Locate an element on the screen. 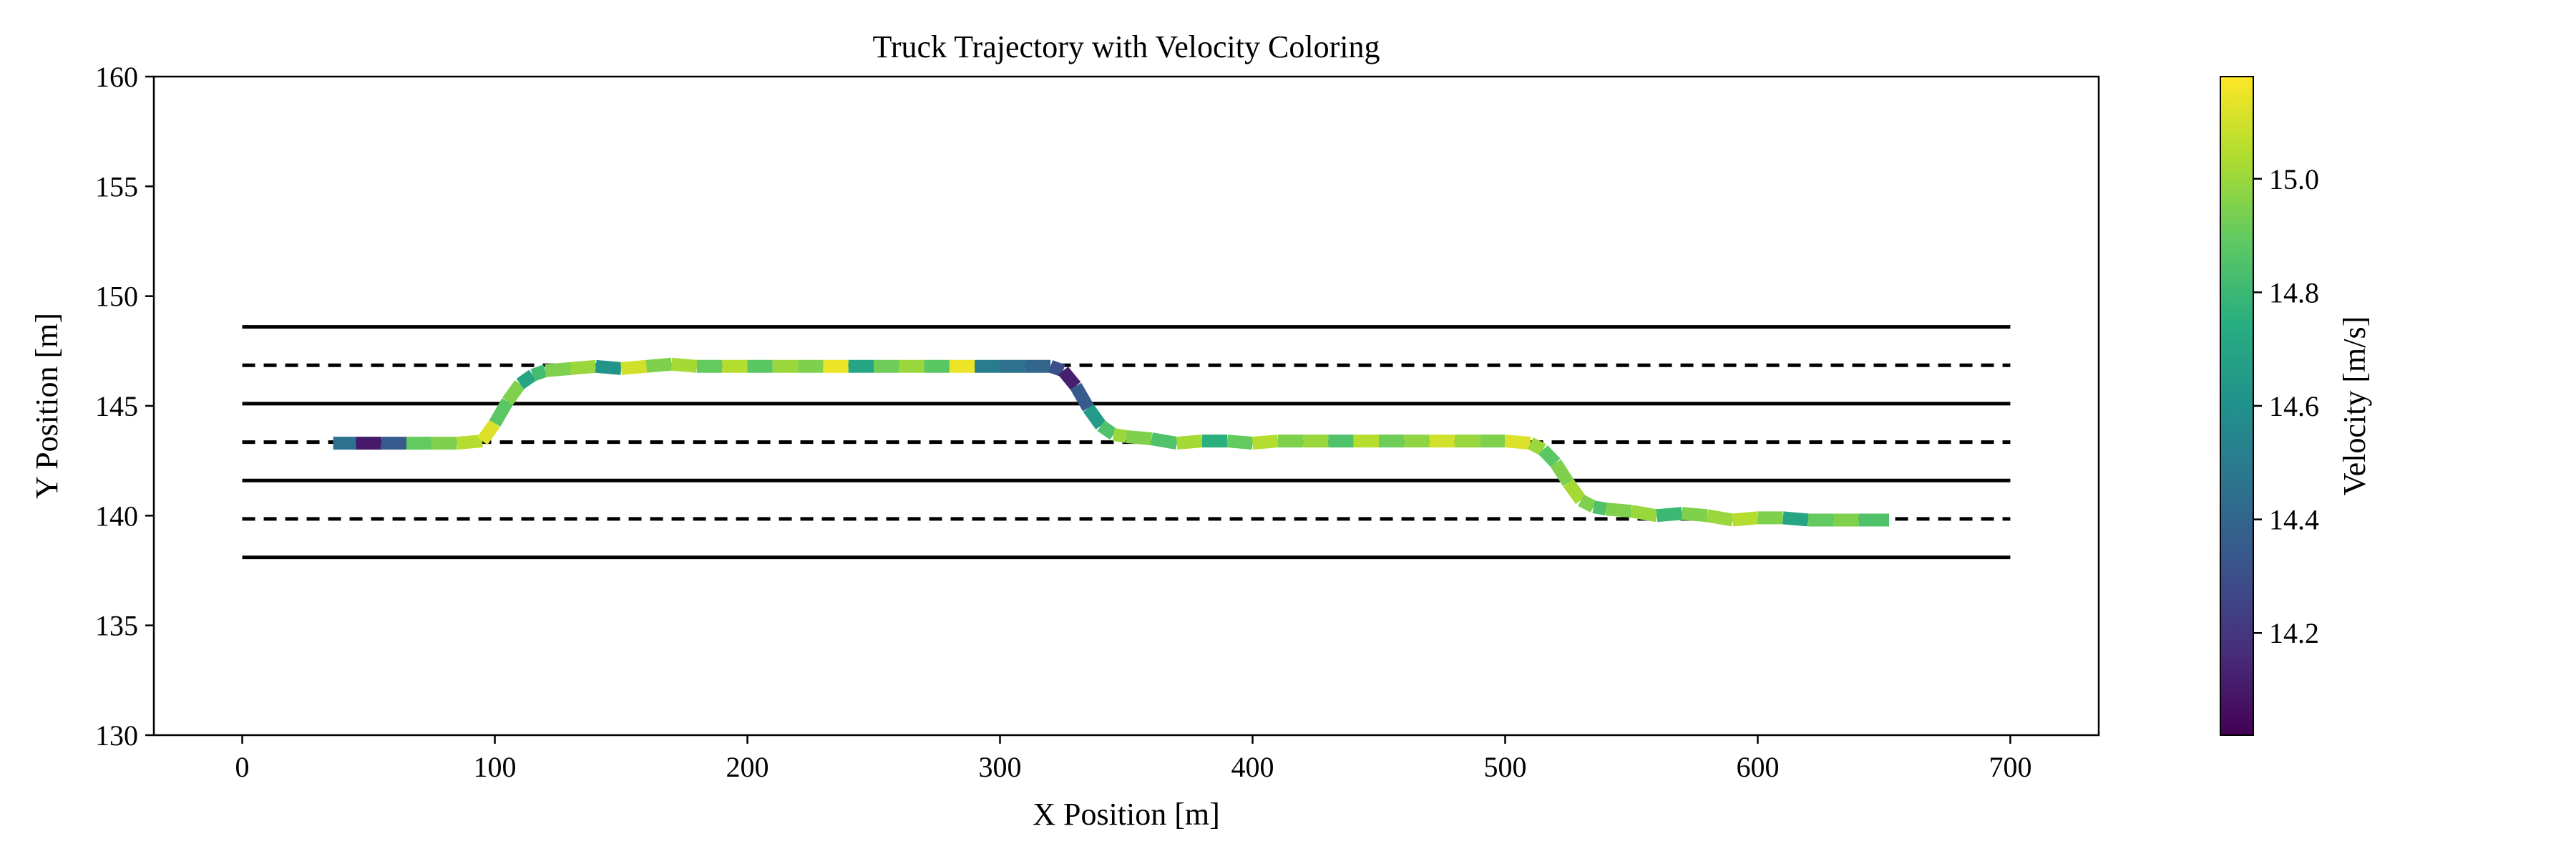 Image resolution: width=2576 pixels, height=859 pixels. x-tick-label: 100 is located at coordinates (495, 767).